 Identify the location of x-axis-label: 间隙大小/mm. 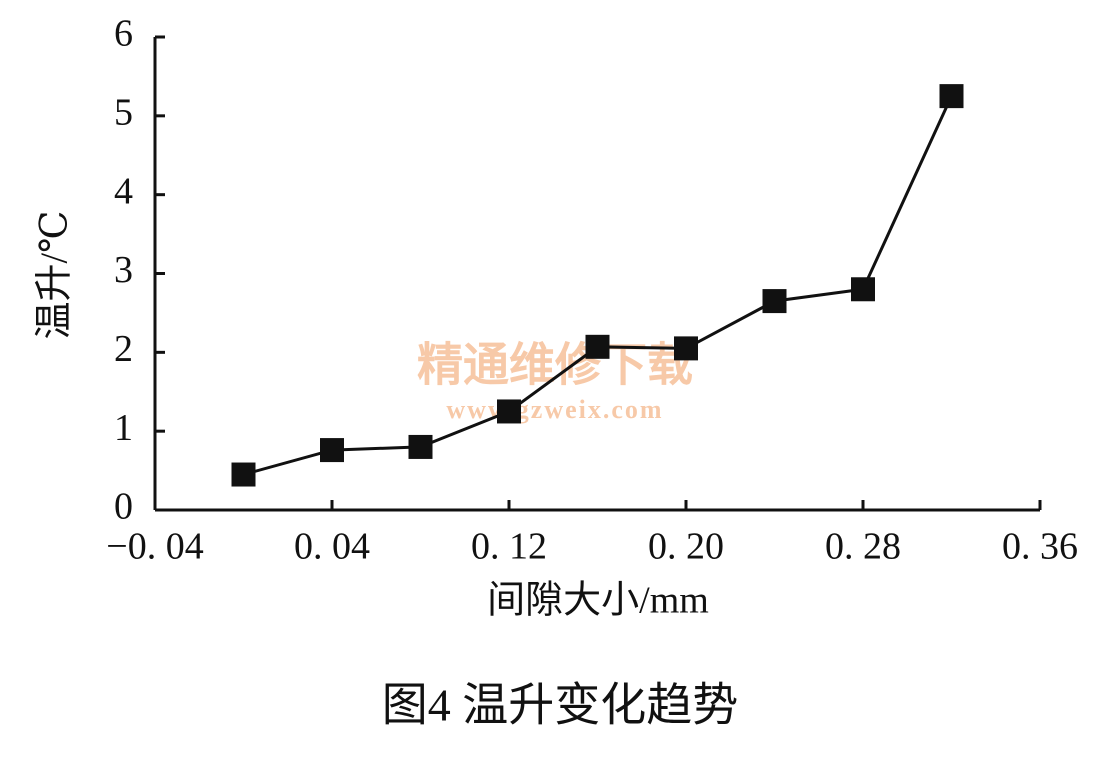
(598, 601).